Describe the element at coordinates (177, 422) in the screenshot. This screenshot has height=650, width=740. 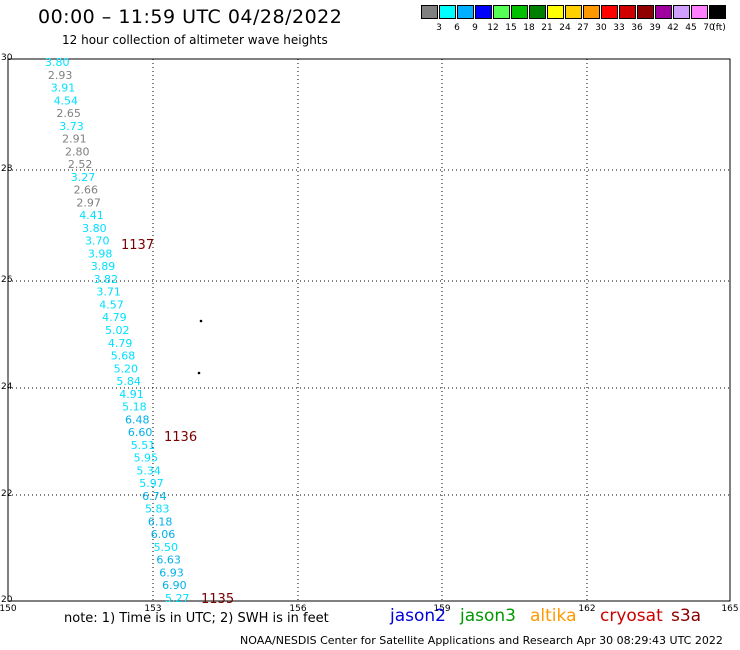
I see `pass-time-labels: 1137 1136 1135` at that location.